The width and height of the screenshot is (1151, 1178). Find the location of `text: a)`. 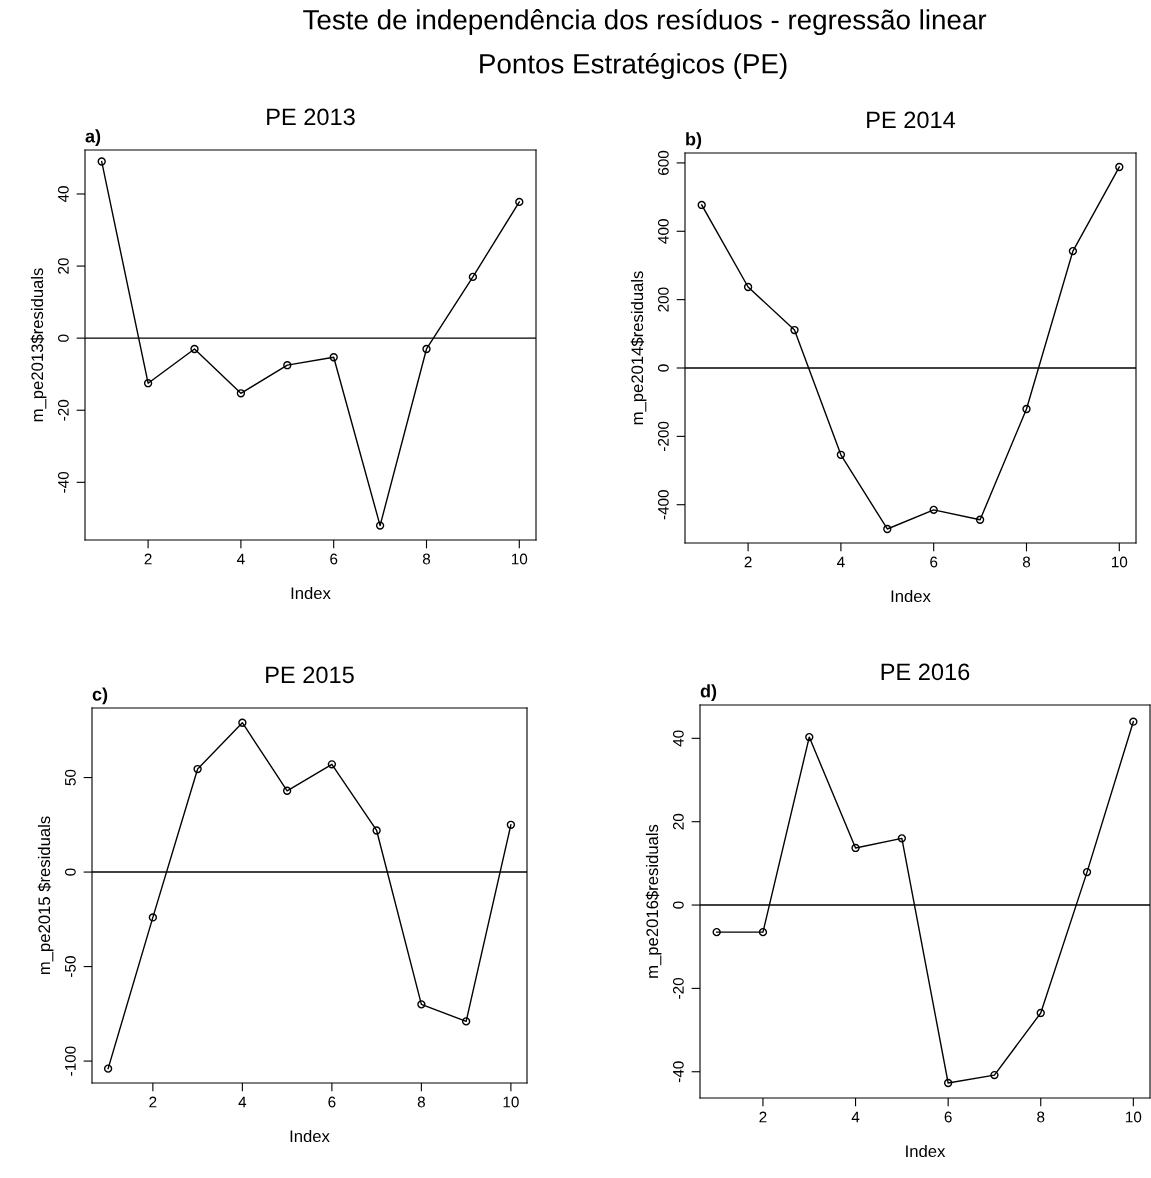

text: a) is located at coordinates (93, 138).